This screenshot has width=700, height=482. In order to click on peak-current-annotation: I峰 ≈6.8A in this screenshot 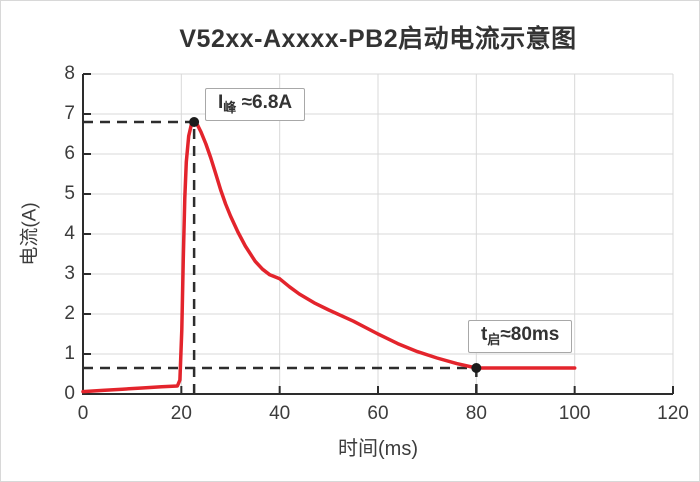, I will do `click(255, 104)`.